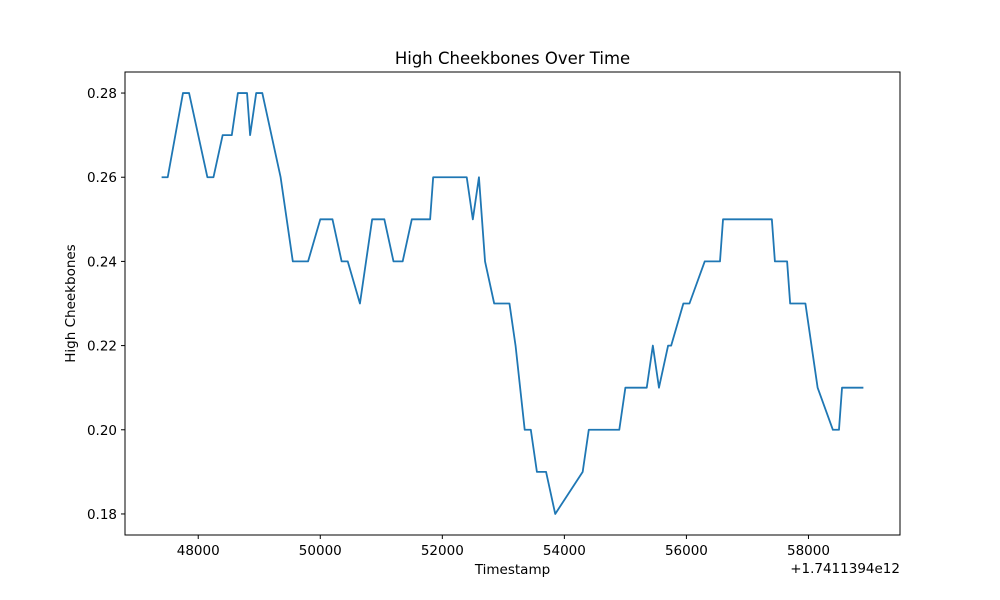  I want to click on x-tick-label: 58000, so click(808, 551).